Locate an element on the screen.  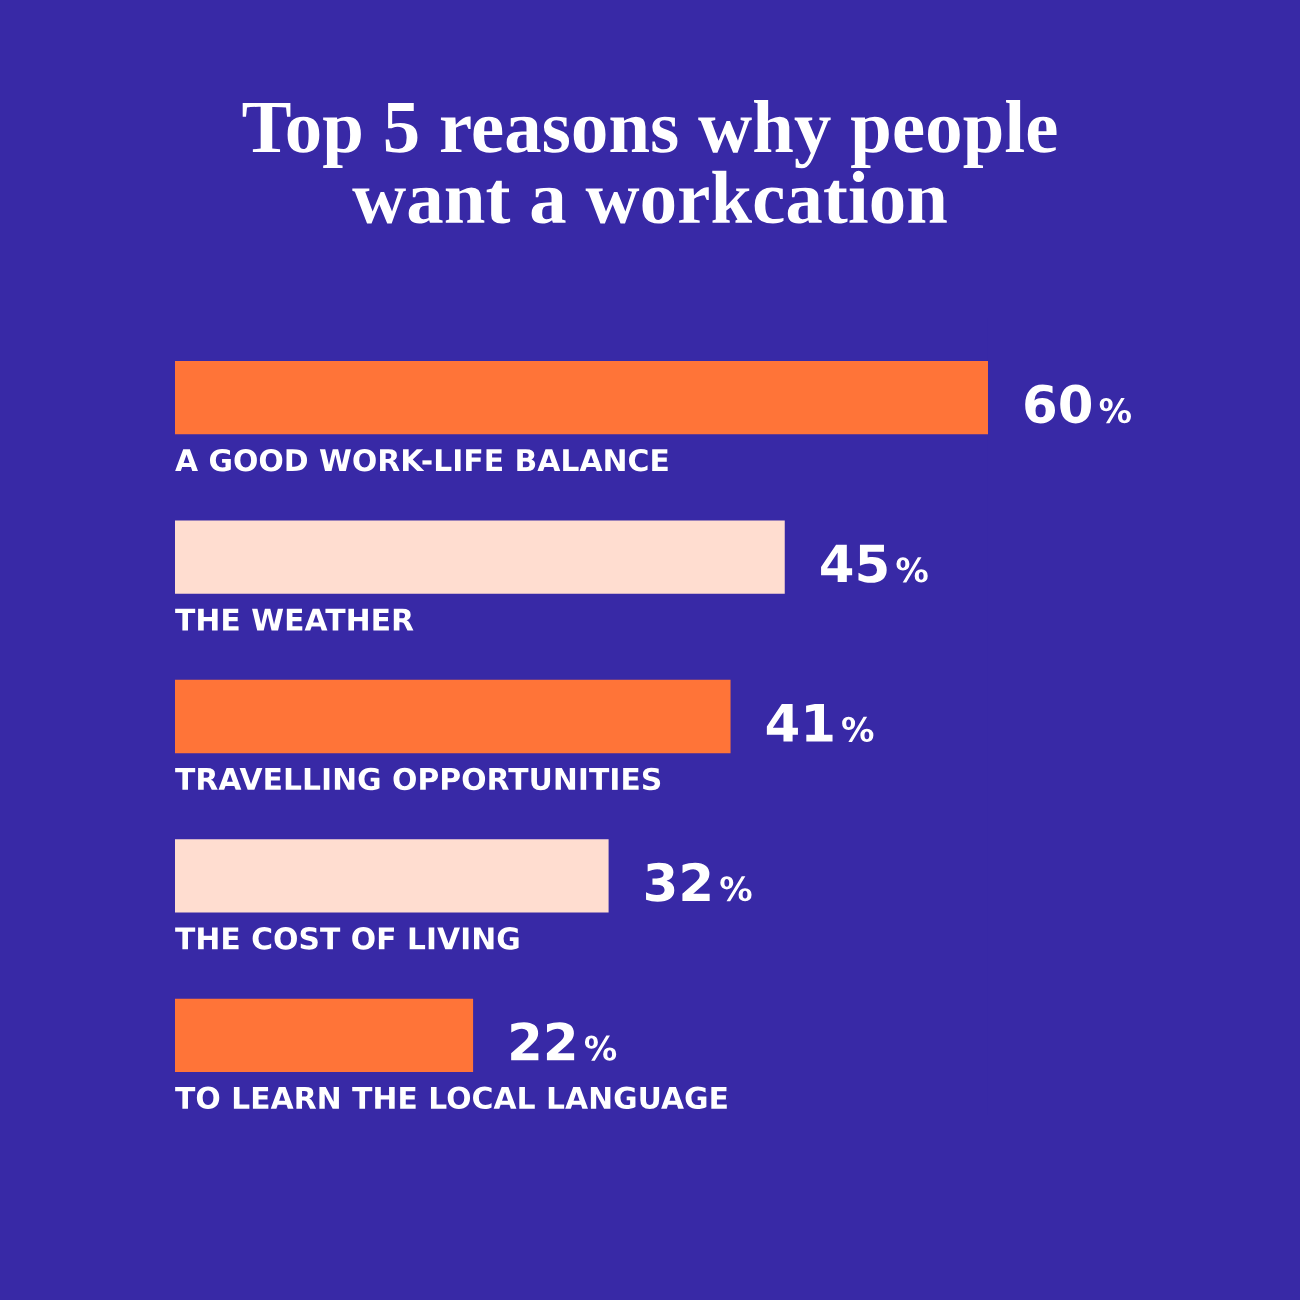
y-tick-label: A GOOD WORK-LIFE BALANCE is located at coordinates (421, 460).